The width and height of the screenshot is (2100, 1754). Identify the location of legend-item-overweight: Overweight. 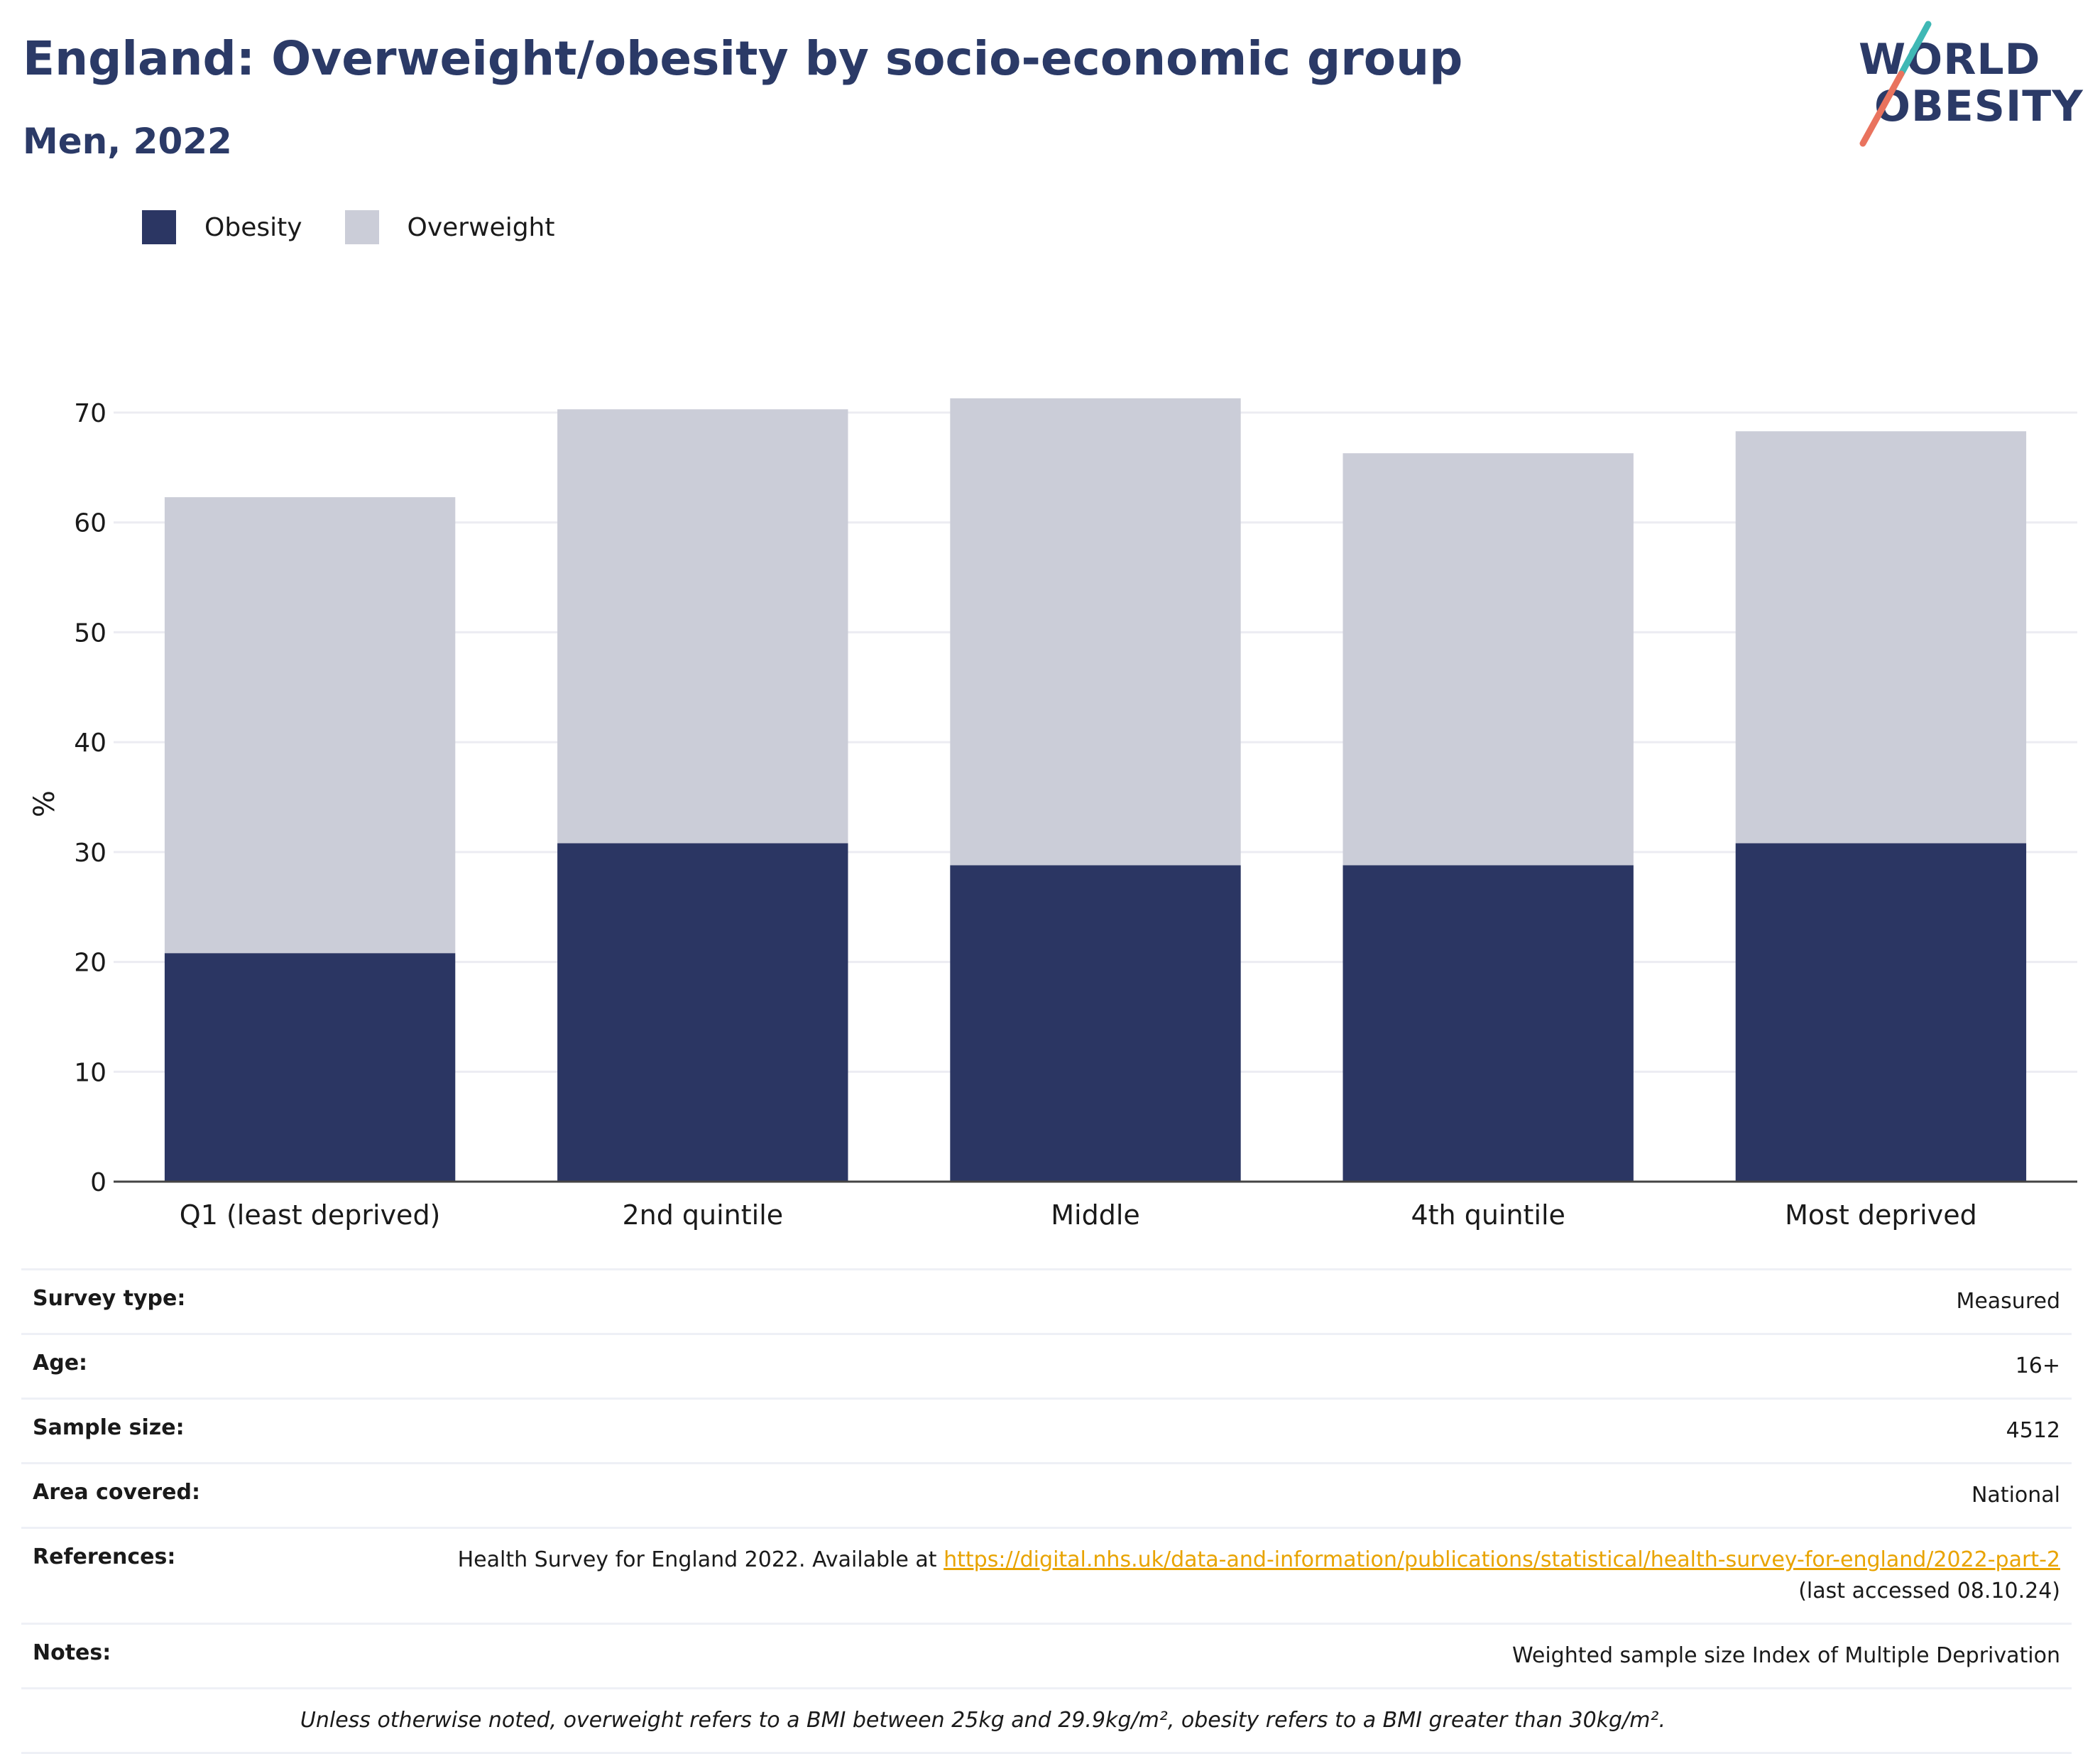
(449, 227).